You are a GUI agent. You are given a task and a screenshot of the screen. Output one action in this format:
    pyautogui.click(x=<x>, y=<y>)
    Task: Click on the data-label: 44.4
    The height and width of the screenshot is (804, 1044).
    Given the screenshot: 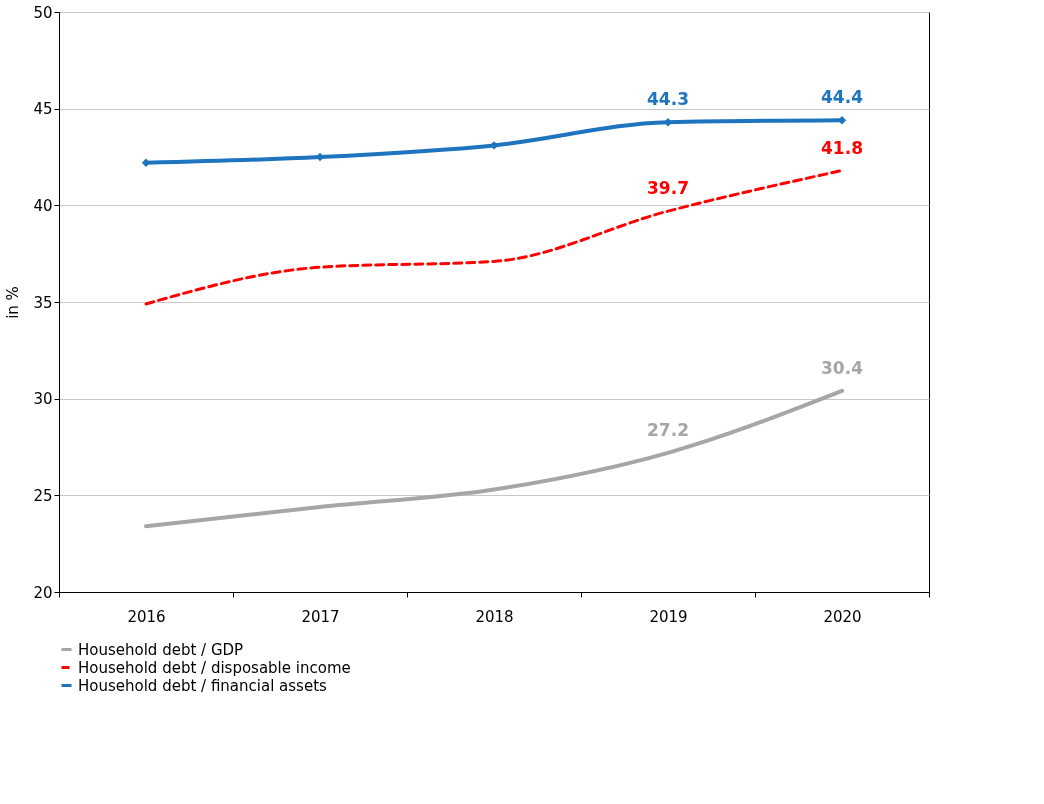 What is the action you would take?
    pyautogui.click(x=842, y=97)
    